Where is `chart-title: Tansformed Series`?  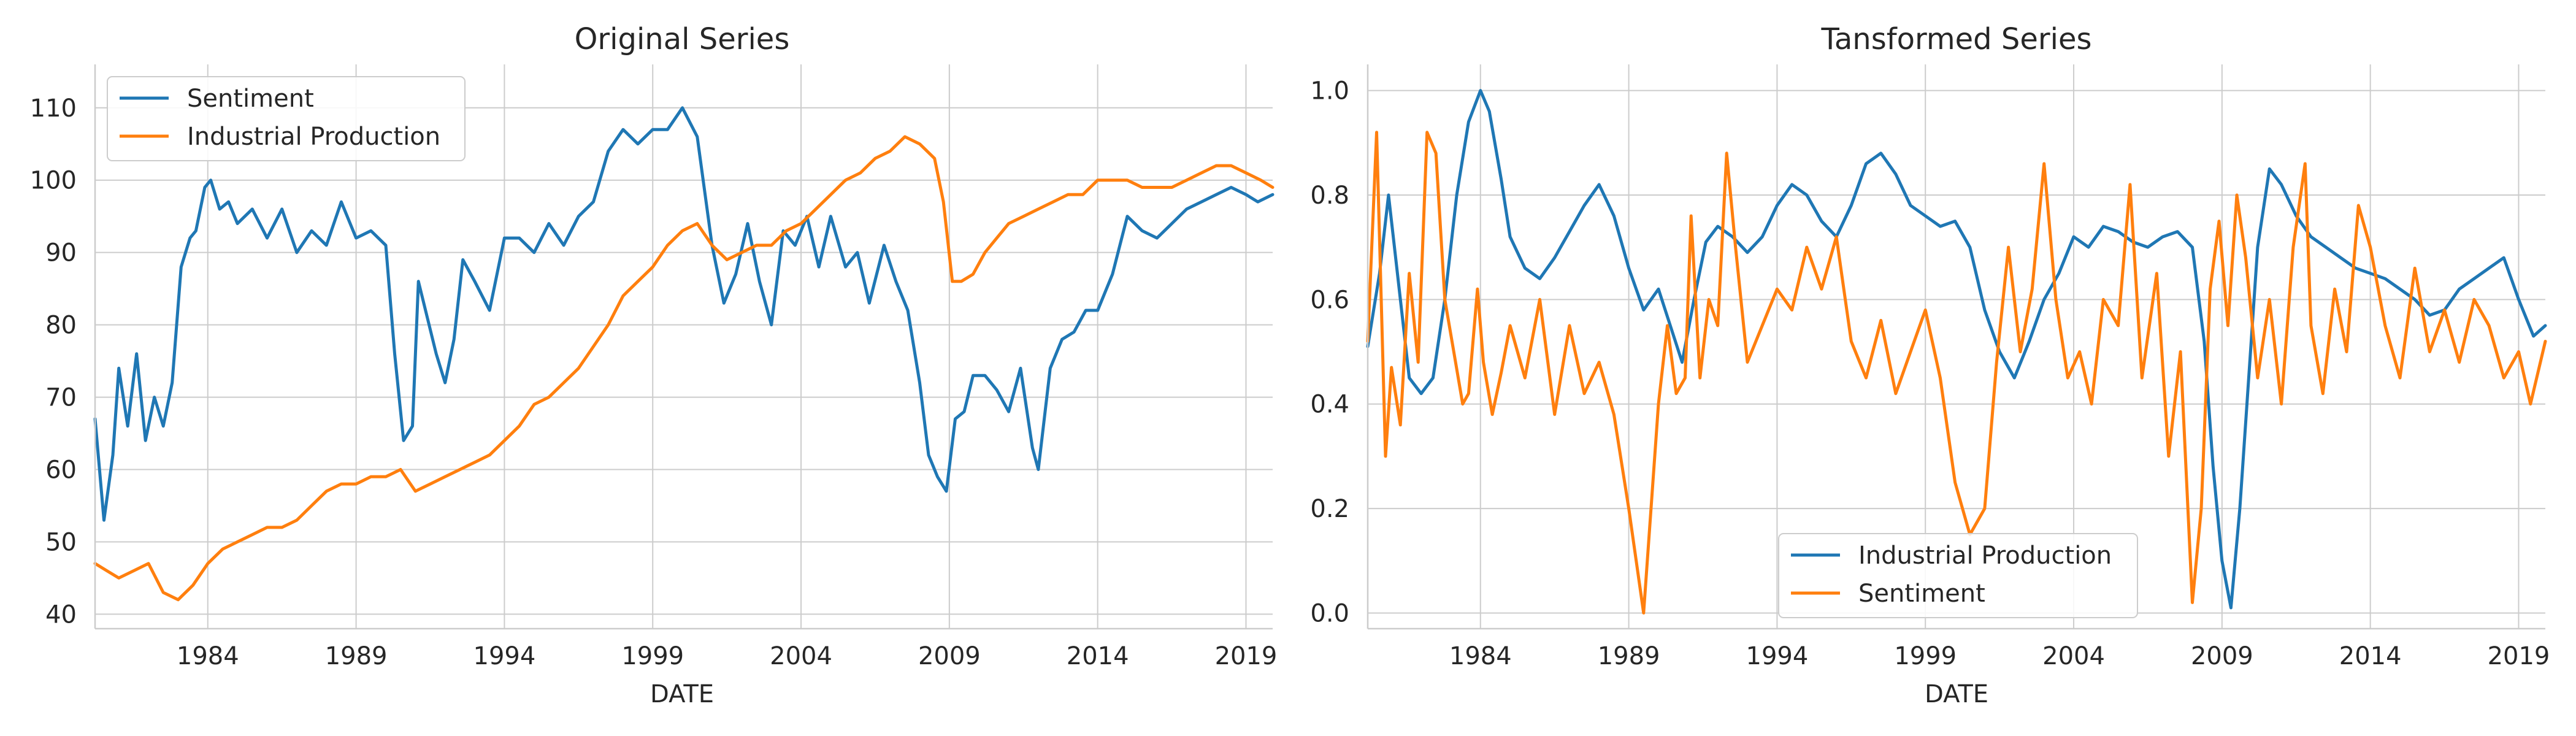 chart-title: Tansformed Series is located at coordinates (1956, 39).